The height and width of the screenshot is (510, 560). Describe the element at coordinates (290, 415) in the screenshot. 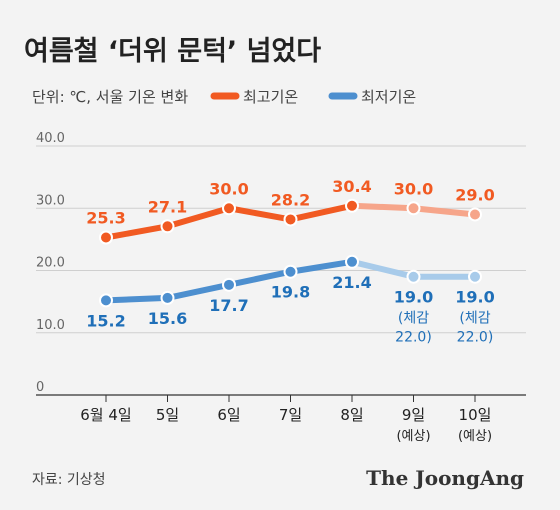

I see `x-tick-label: 7일` at that location.